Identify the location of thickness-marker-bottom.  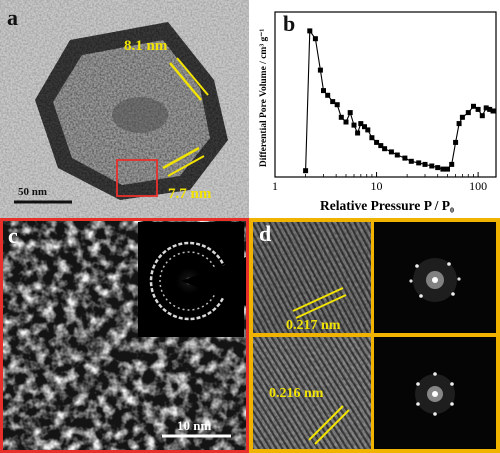
(181, 158).